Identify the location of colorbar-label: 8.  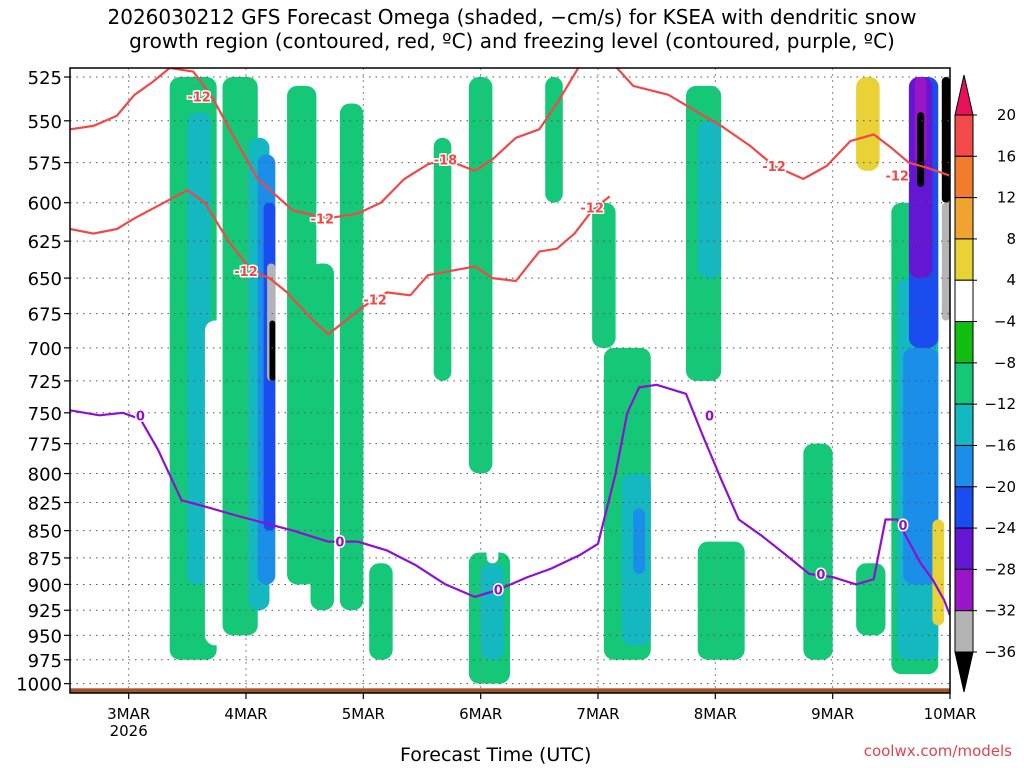
(1011, 239).